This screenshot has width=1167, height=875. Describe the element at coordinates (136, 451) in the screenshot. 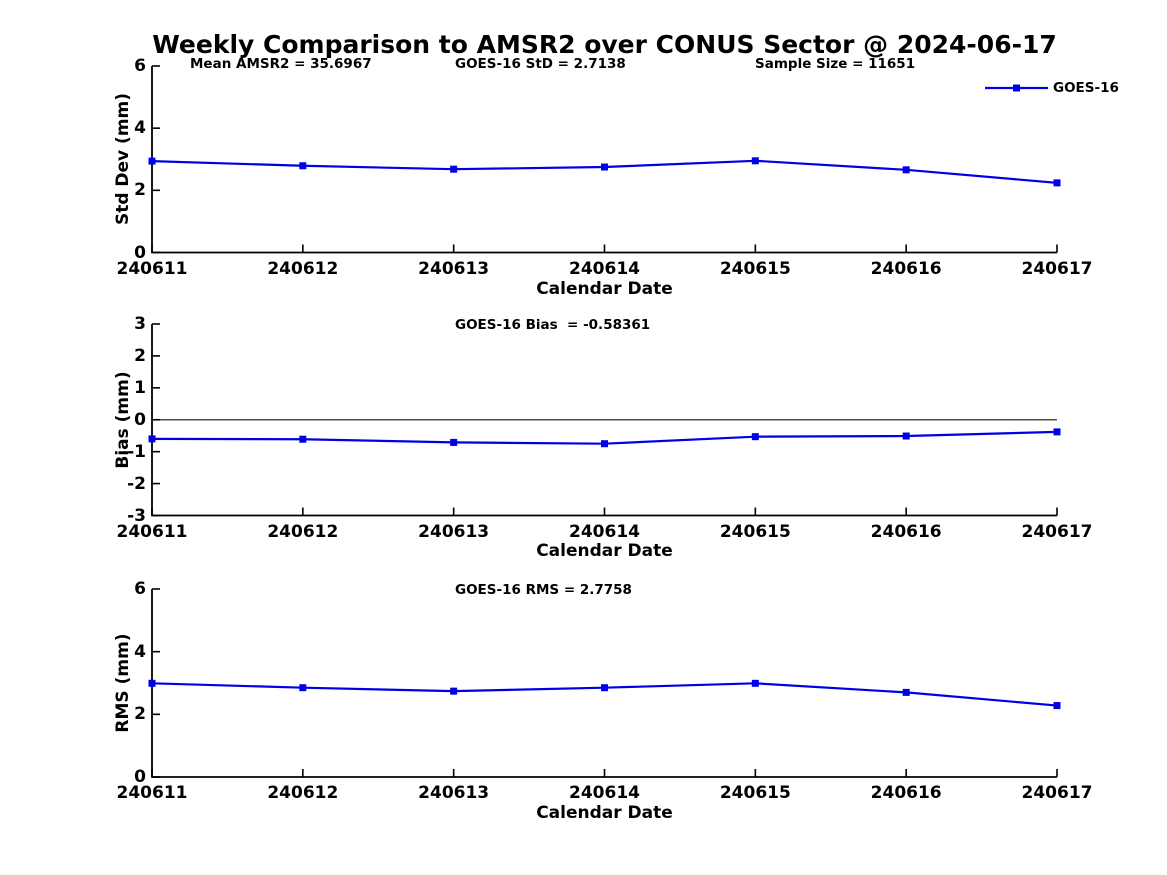

I see `y-tick-label: -1` at that location.